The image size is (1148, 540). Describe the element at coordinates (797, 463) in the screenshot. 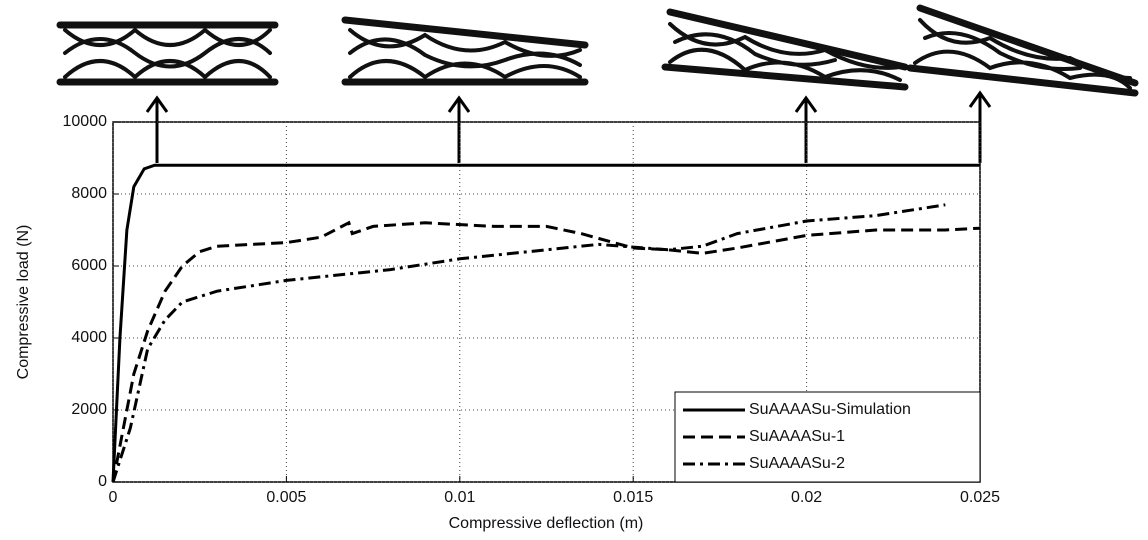

I see `legend-label: SuAAAASu-2` at that location.